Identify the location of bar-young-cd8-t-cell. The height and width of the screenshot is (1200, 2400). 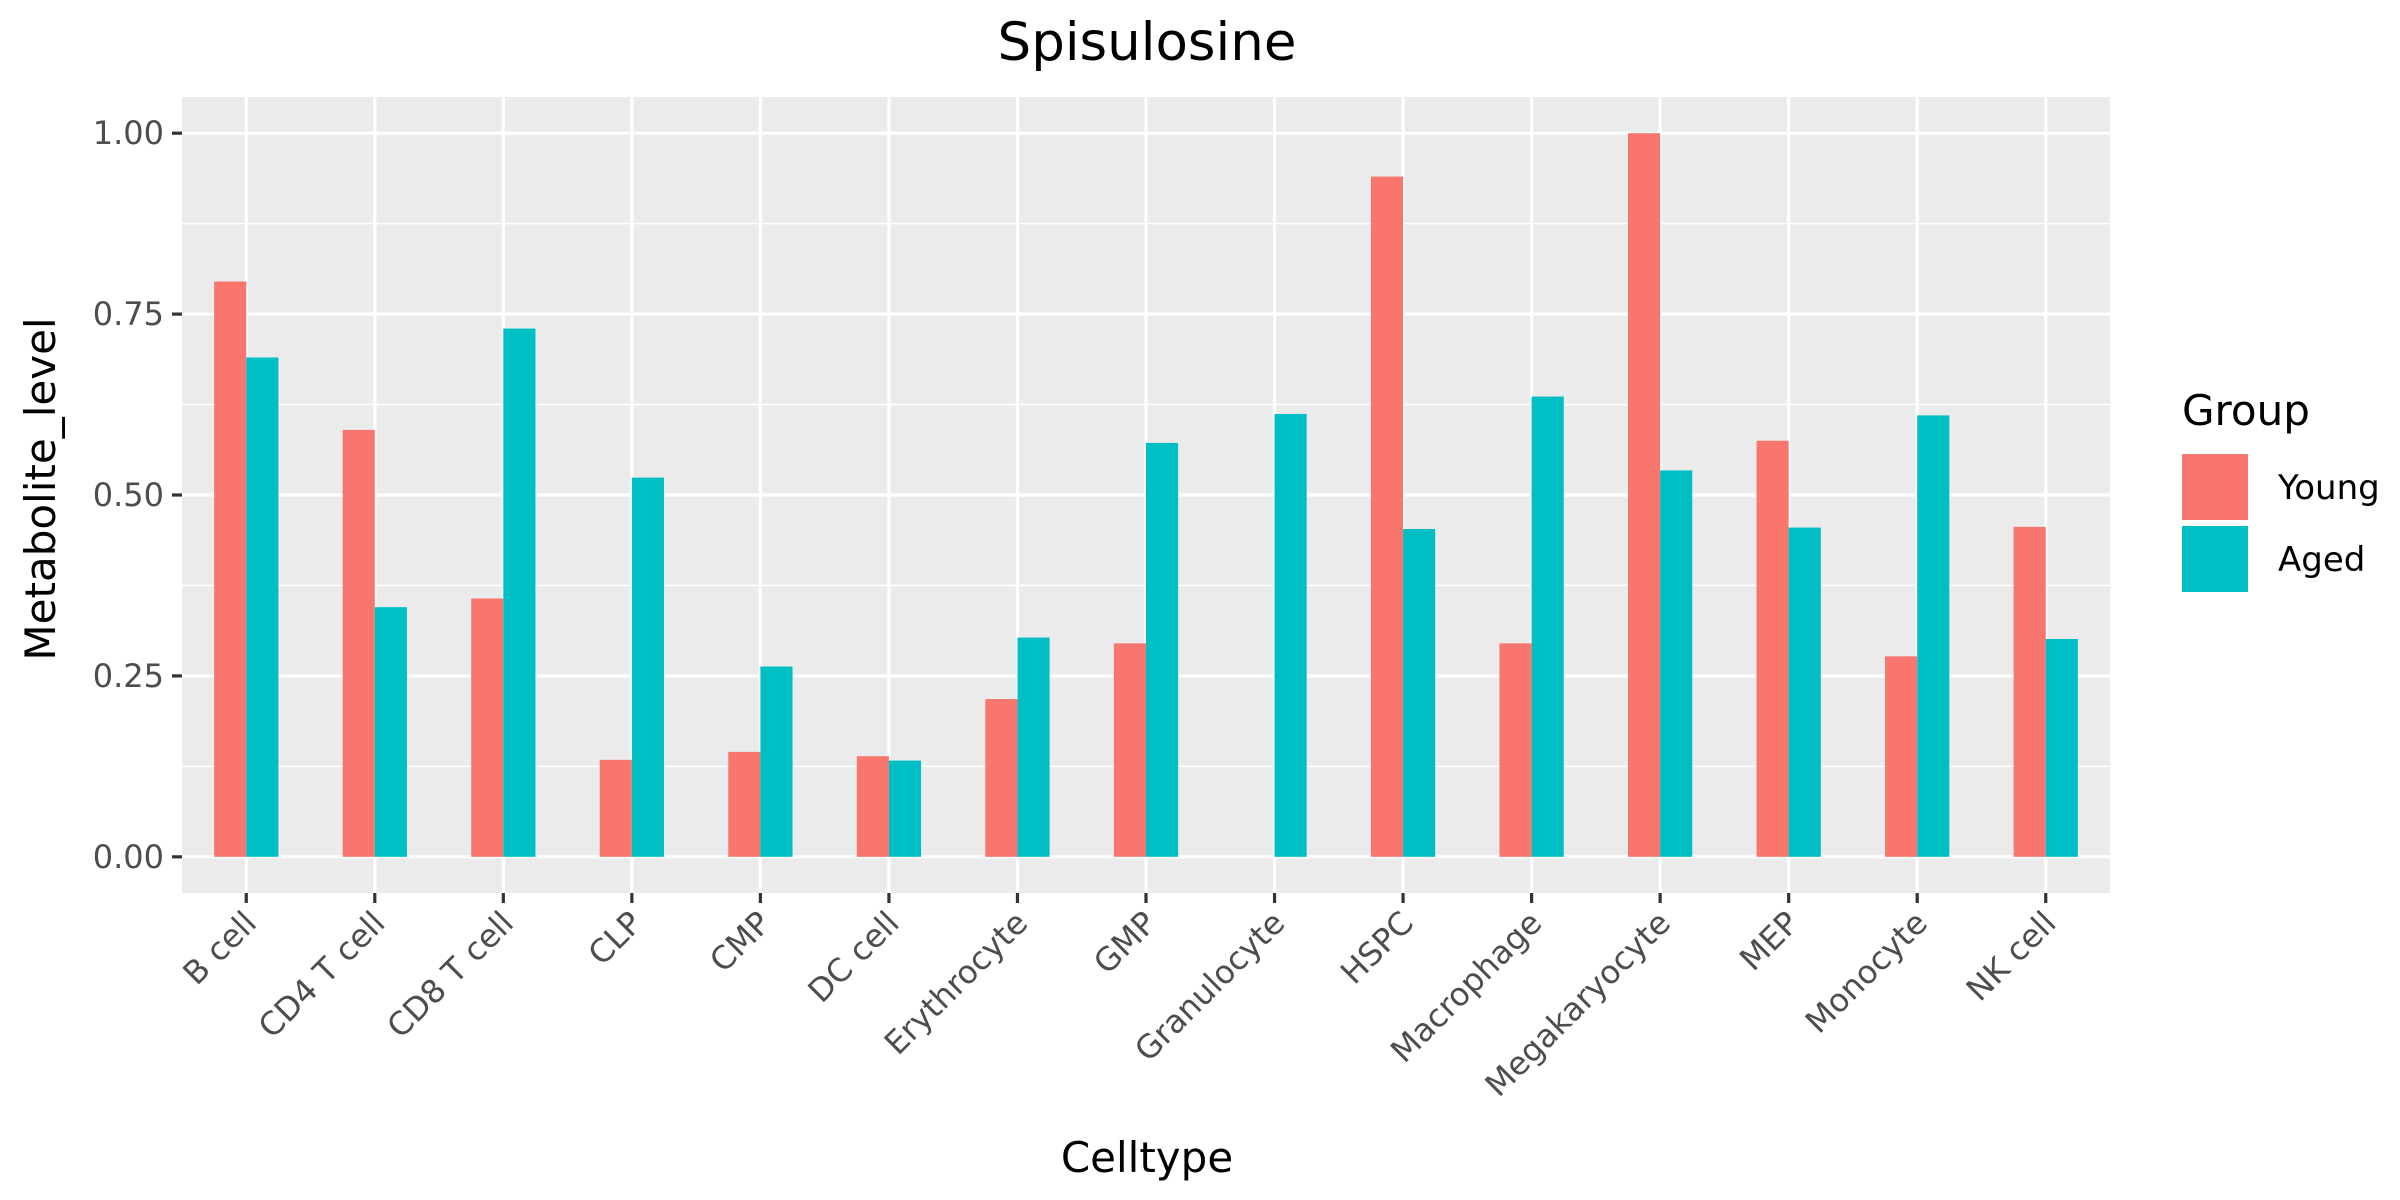
(487, 727).